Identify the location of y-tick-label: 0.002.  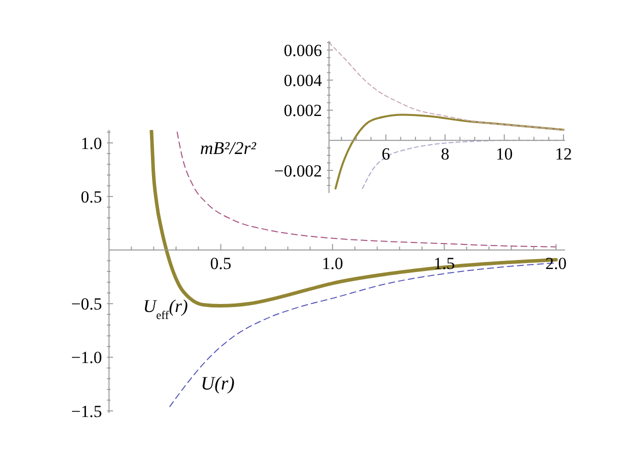
(303, 110).